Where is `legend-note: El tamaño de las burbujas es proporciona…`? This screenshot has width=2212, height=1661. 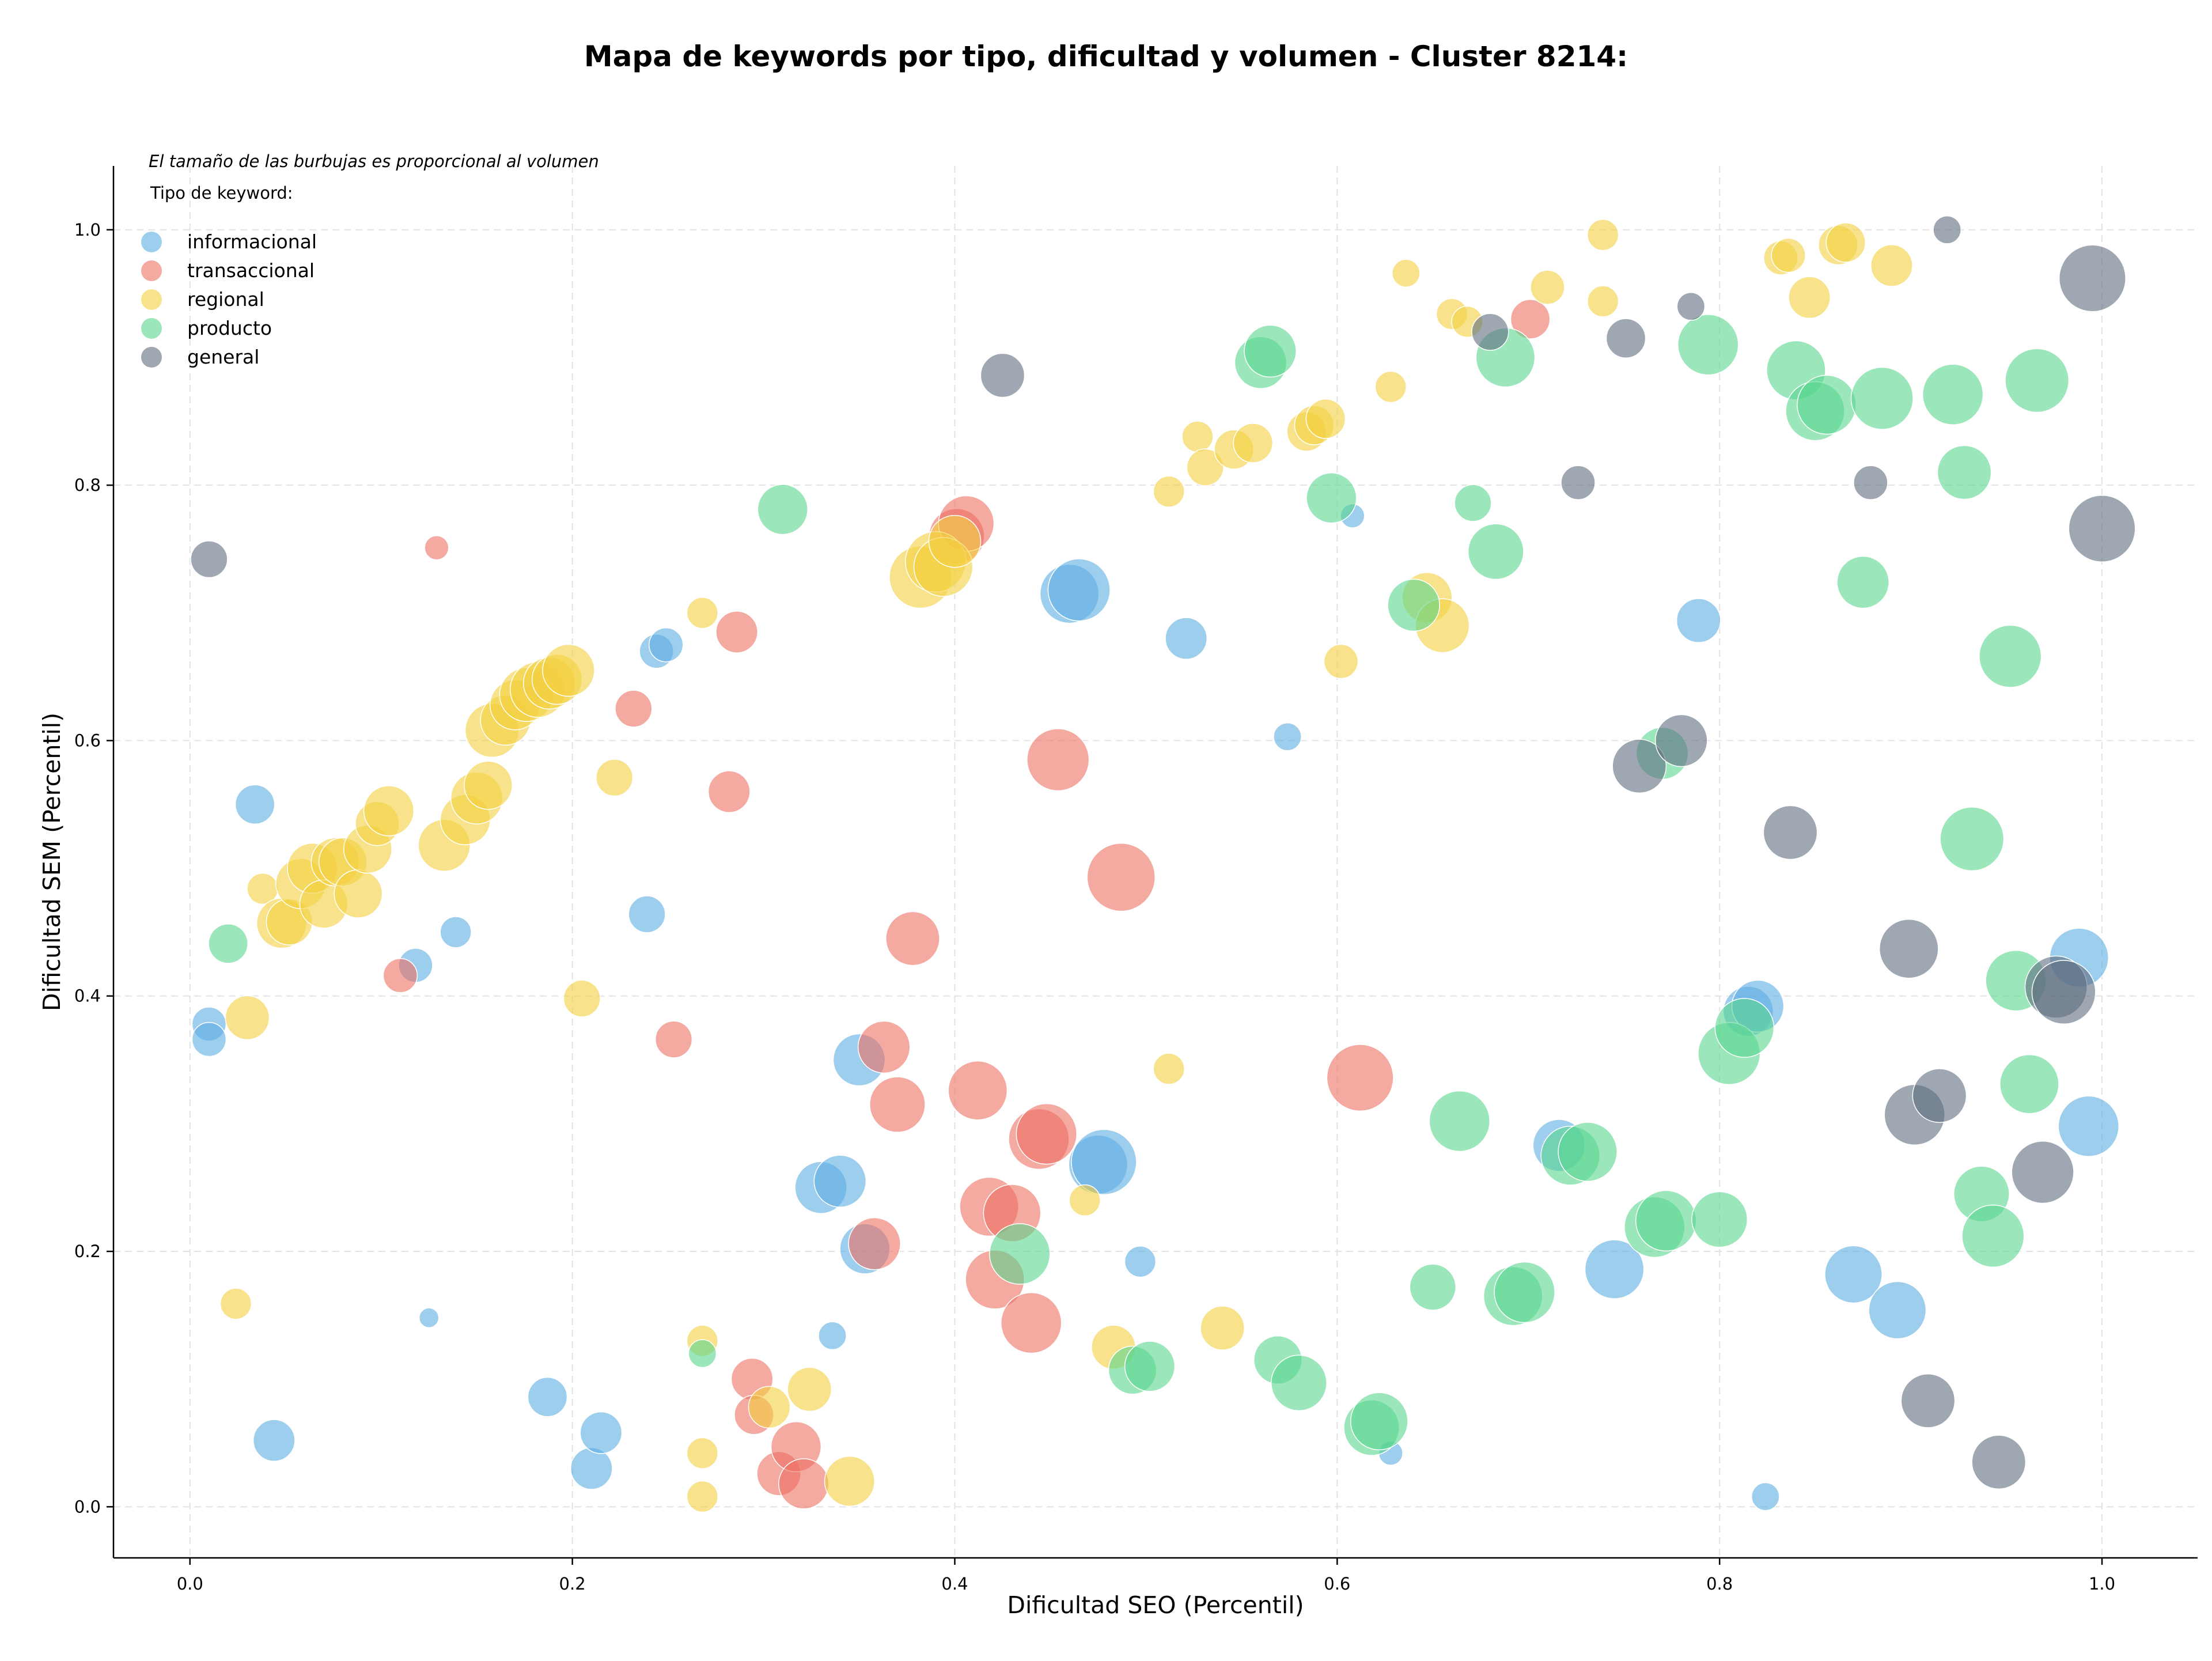 legend-note: El tamaño de las burbujas es proporciona… is located at coordinates (374, 161).